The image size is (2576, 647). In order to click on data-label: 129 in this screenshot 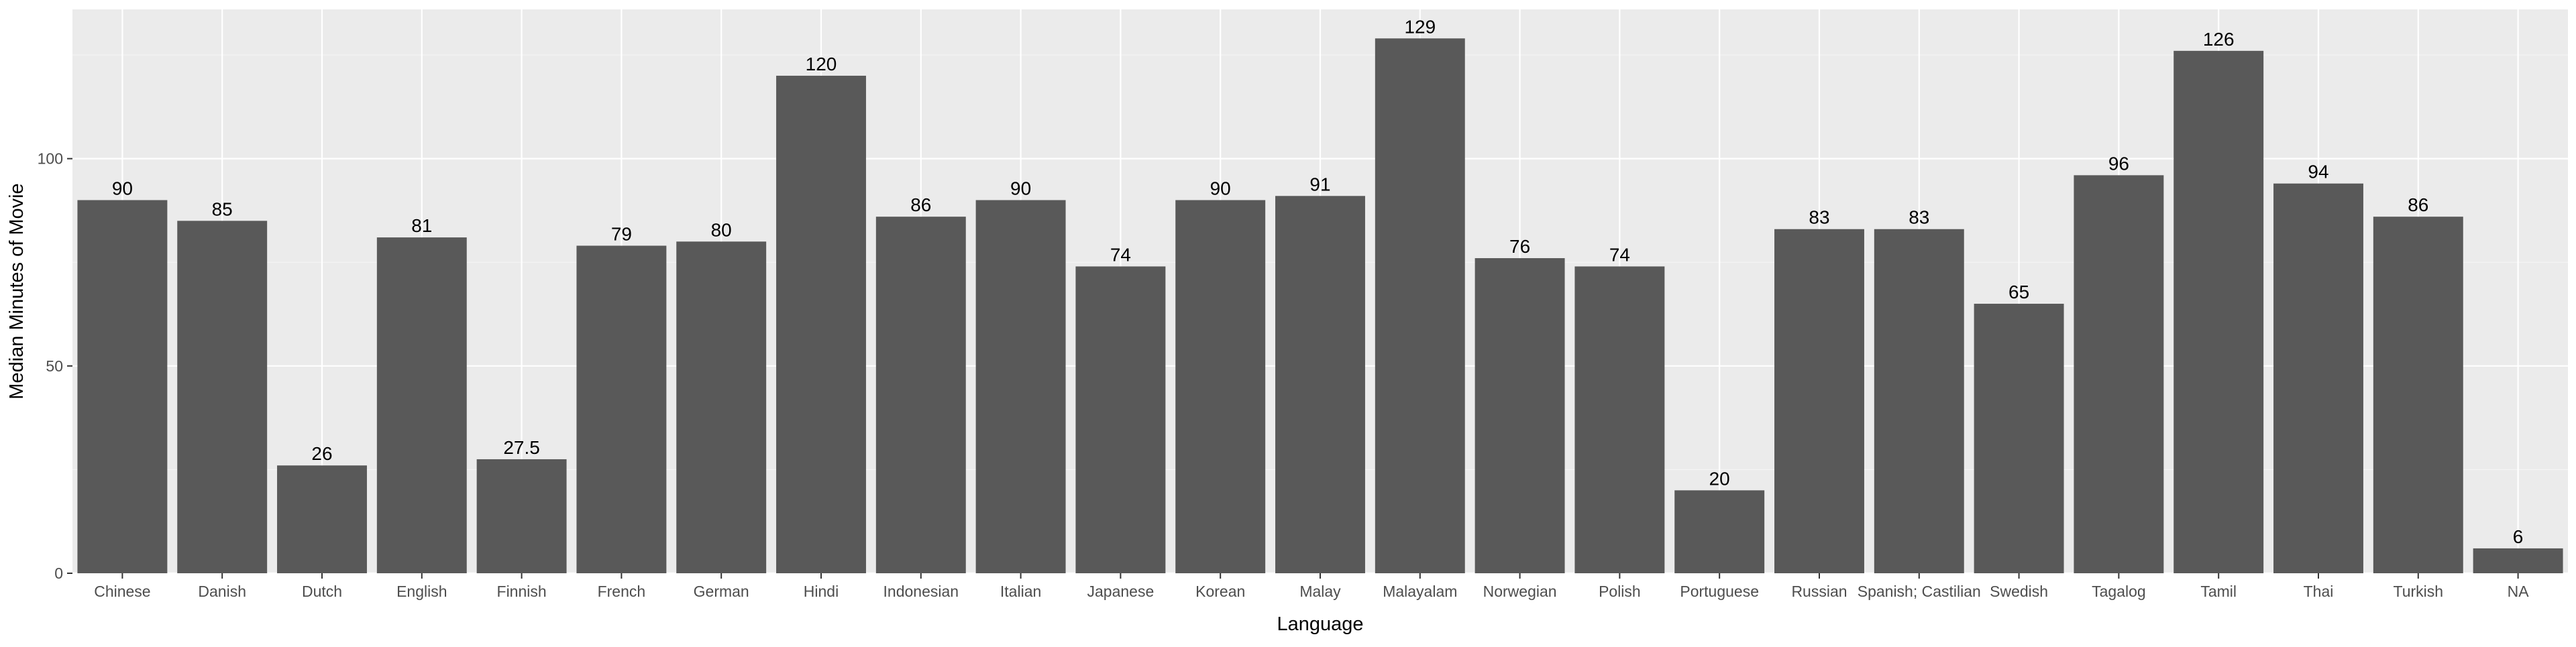, I will do `click(1420, 27)`.